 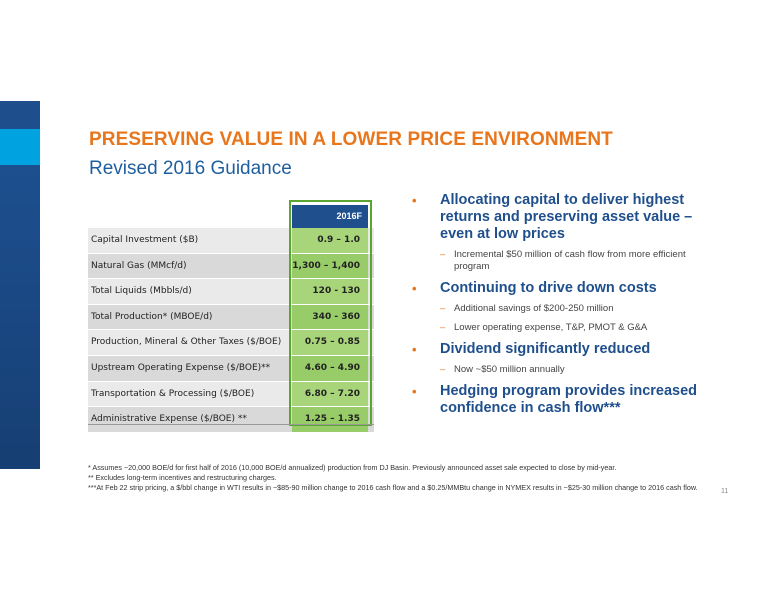 I want to click on row-value: 0.9 – 1.0, so click(x=330, y=240).